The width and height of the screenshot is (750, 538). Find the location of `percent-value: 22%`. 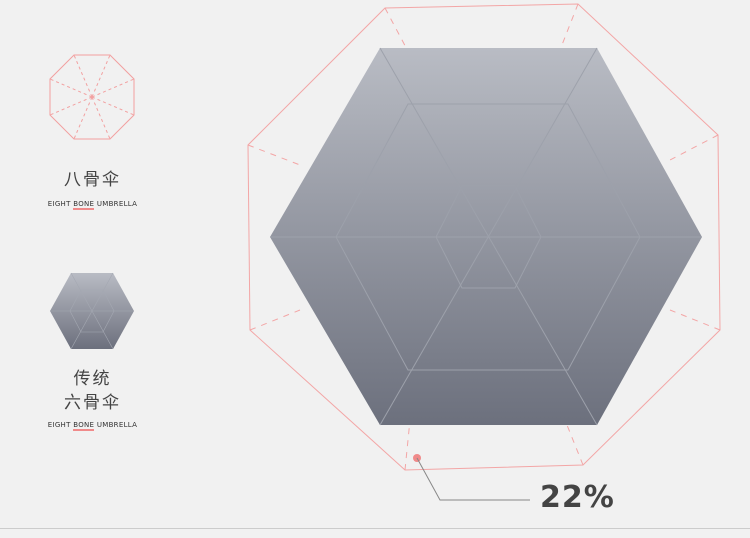

percent-value: 22% is located at coordinates (577, 497).